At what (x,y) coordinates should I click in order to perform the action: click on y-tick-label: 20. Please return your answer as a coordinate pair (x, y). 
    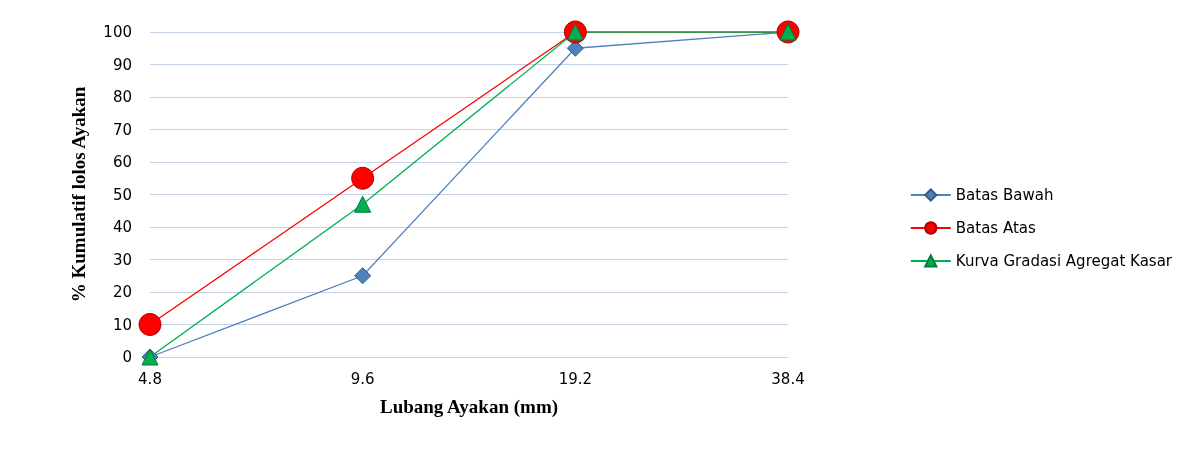
    Looking at the image, I should click on (122, 292).